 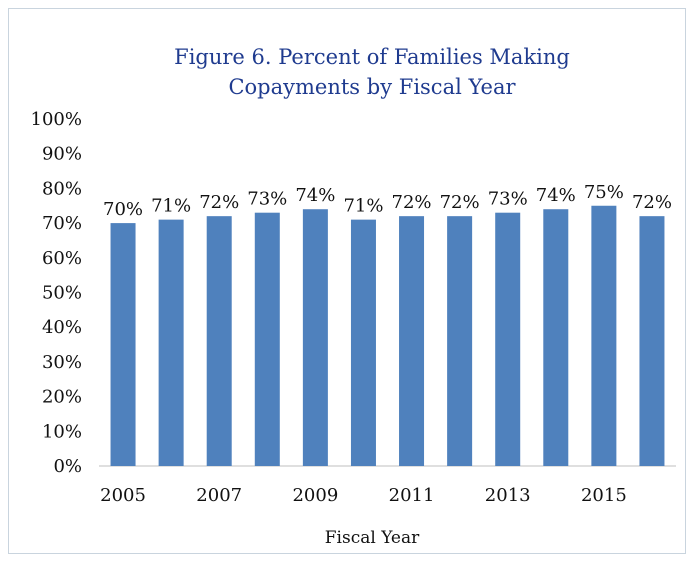 I want to click on data-label-2011: 72%, so click(x=412, y=202).